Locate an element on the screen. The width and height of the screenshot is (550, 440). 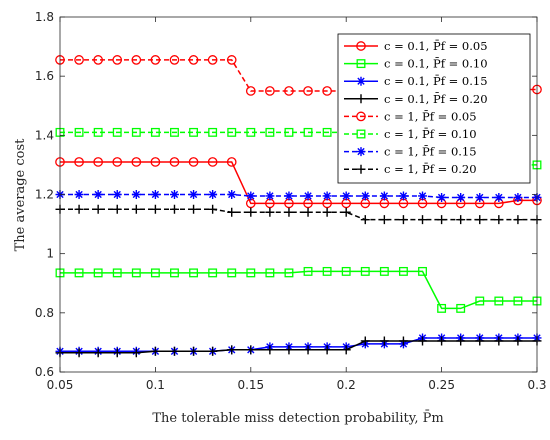
legend-label: c = 0.1, P̄f = 0.15 is located at coordinates (436, 81).